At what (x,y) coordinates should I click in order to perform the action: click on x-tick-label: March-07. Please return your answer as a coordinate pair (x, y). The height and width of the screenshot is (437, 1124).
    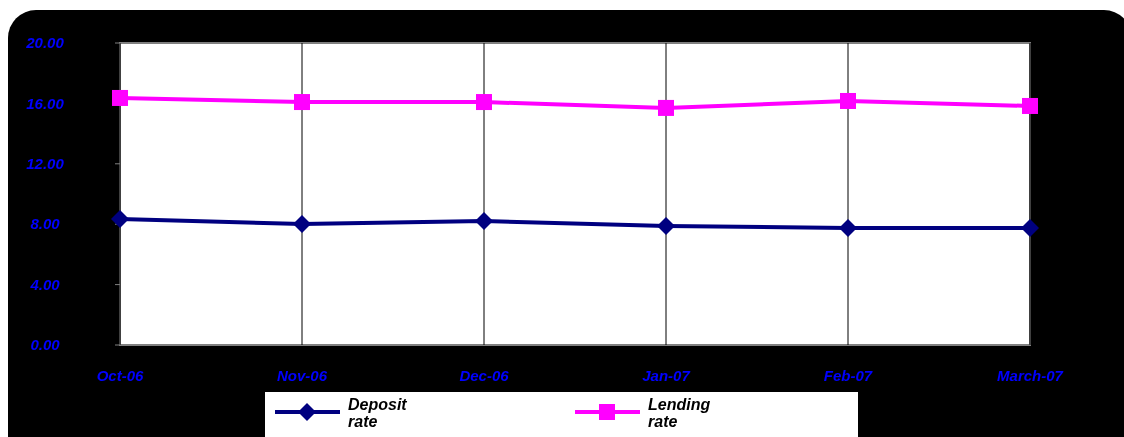
    Looking at the image, I should click on (1030, 375).